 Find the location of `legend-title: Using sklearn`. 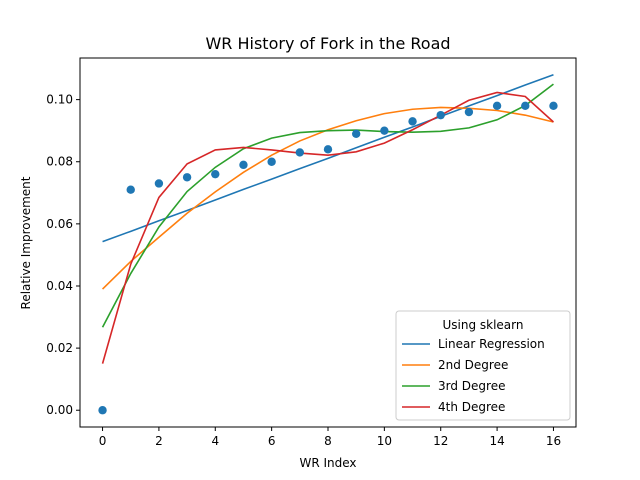

legend-title: Using sklearn is located at coordinates (482, 325).